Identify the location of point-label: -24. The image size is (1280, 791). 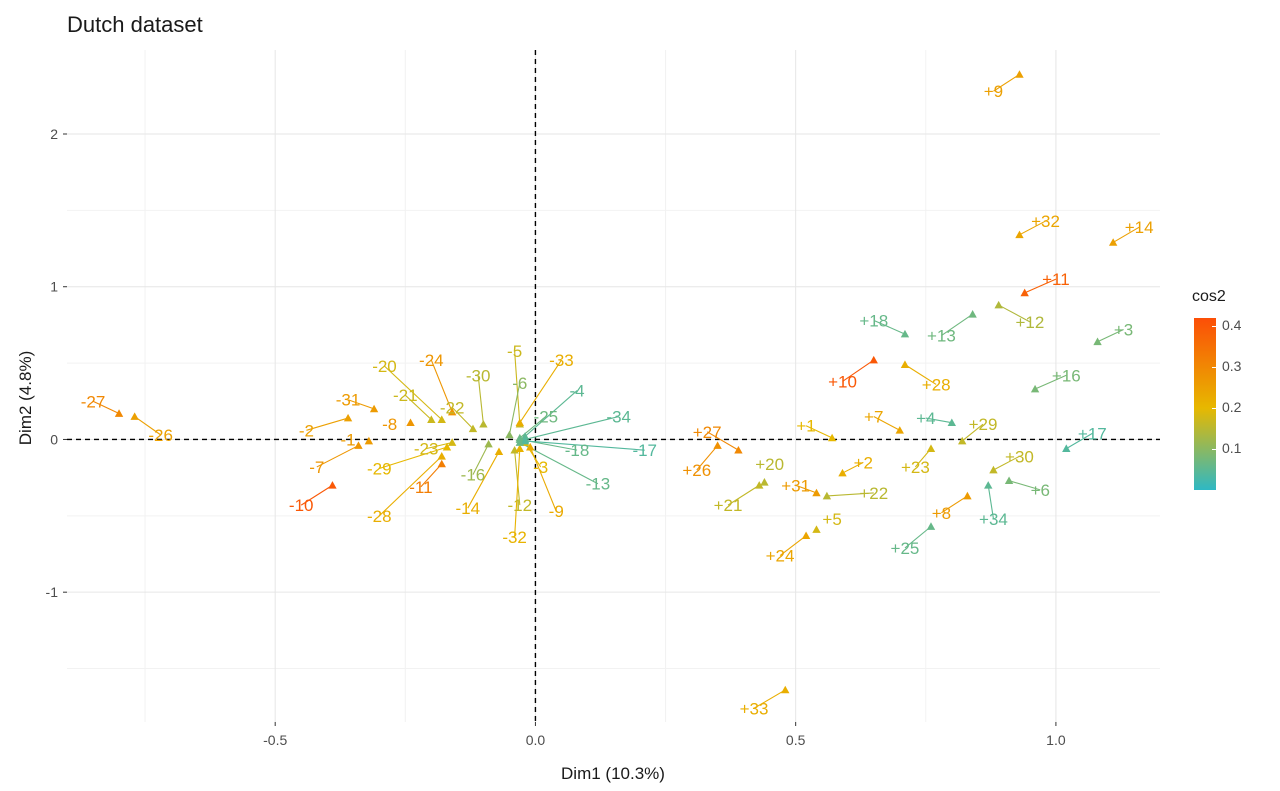
(431, 360).